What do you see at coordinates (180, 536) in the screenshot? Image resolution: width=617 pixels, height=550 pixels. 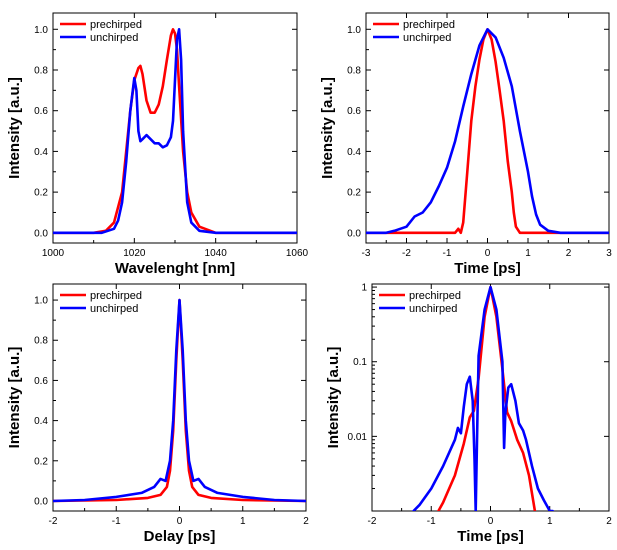 I see `x-axis-label: Delay [ps]` at bounding box center [180, 536].